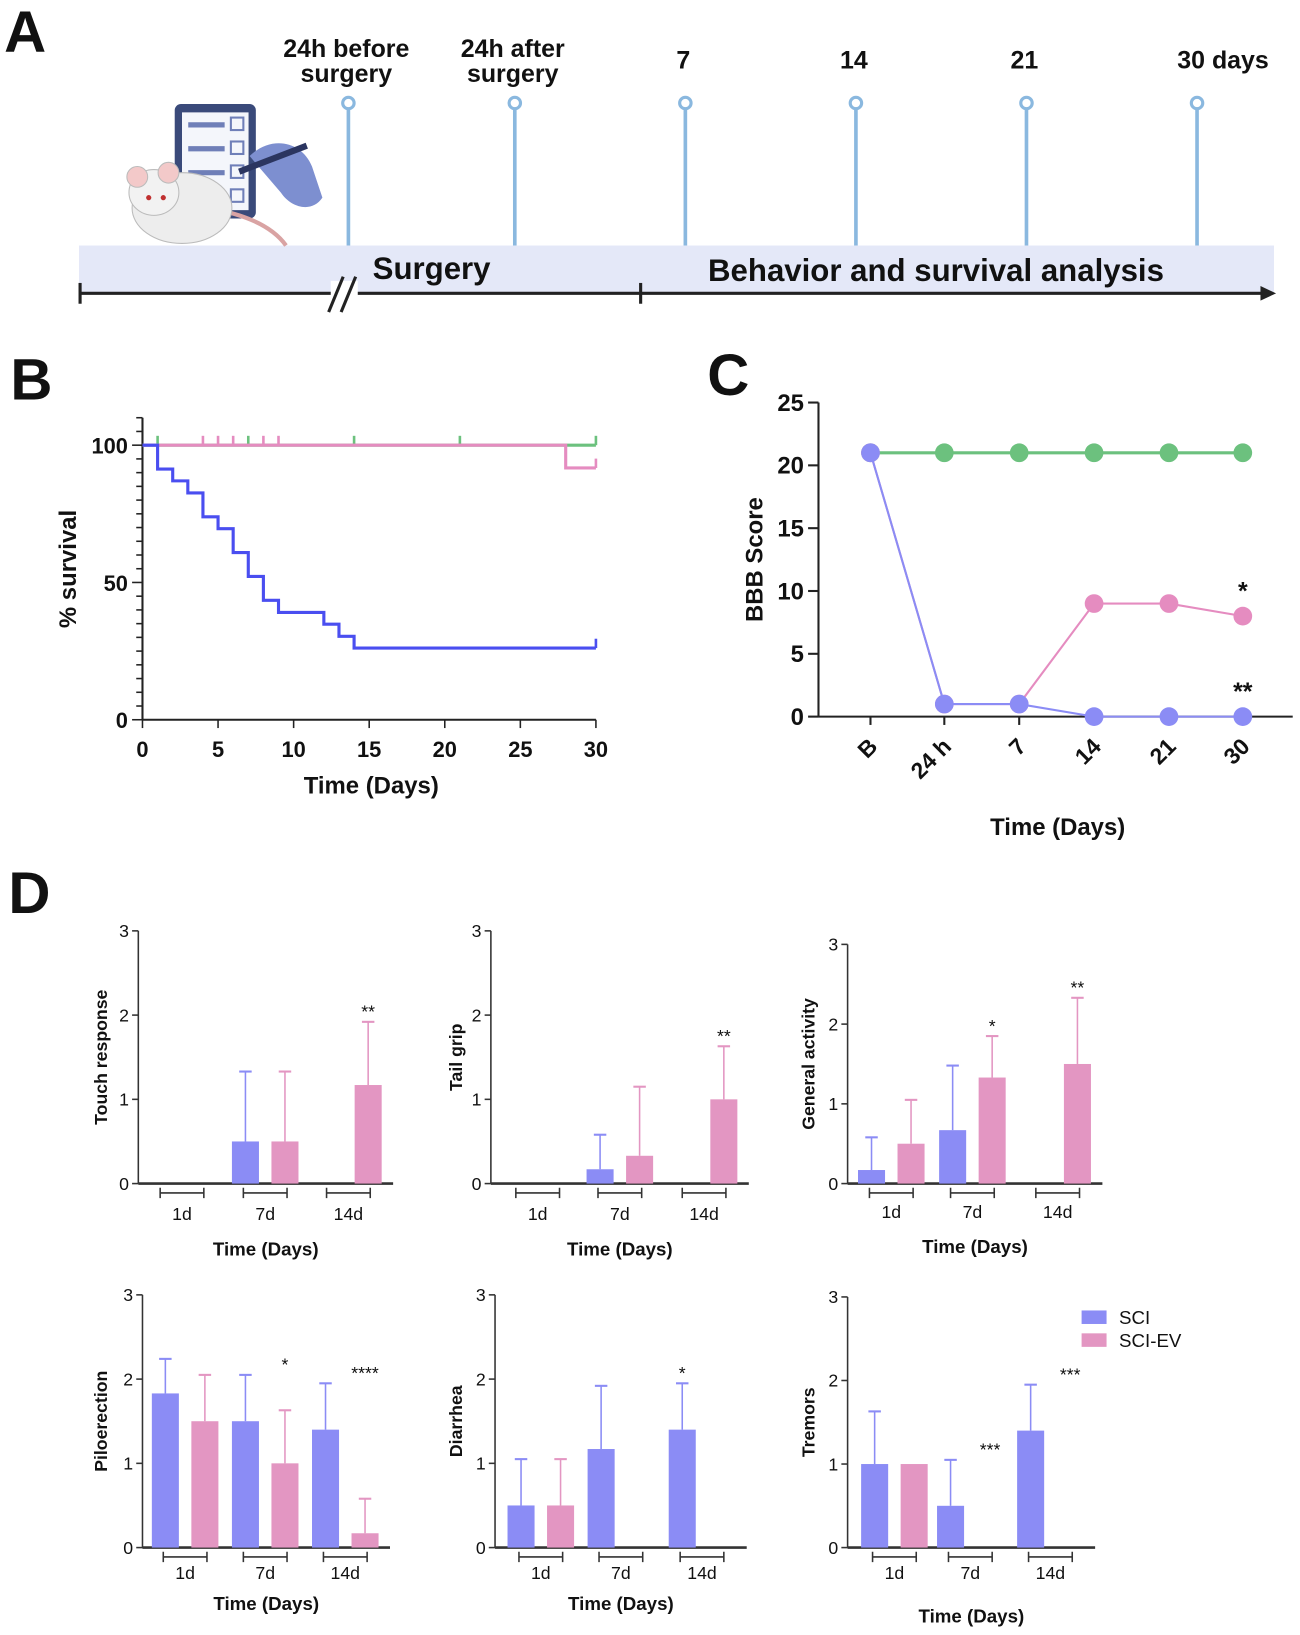  I want to click on x-tick-label: 5, so click(218, 749).